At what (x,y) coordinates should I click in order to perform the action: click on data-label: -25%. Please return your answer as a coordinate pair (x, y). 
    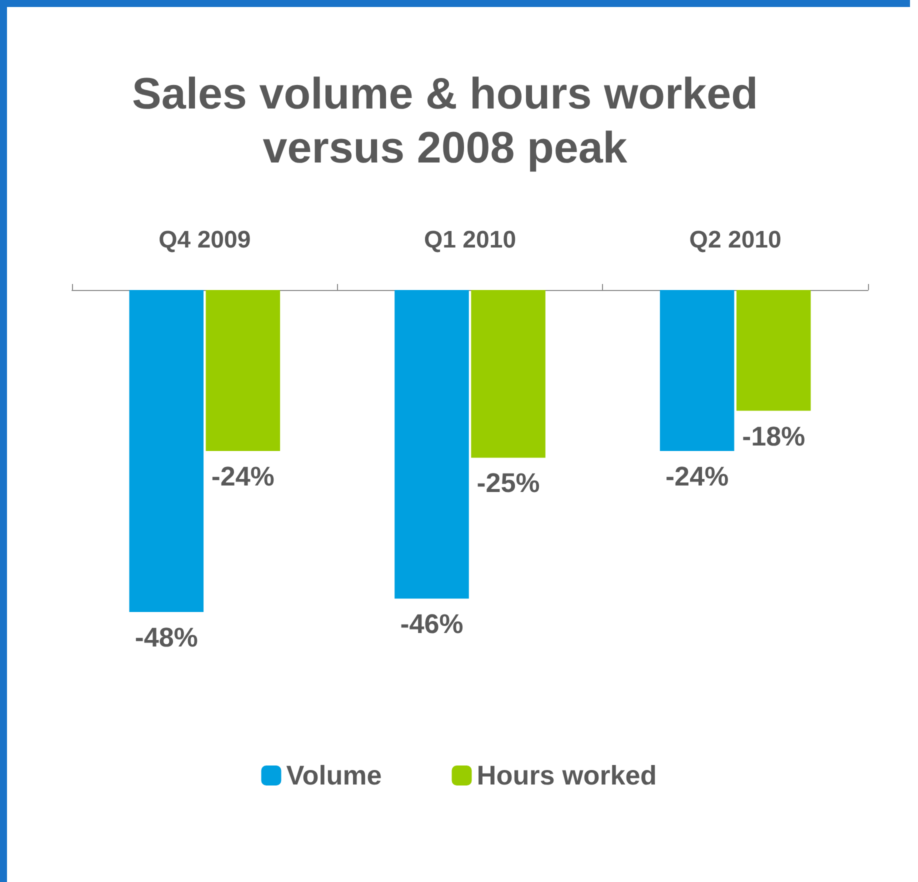
    Looking at the image, I should click on (508, 483).